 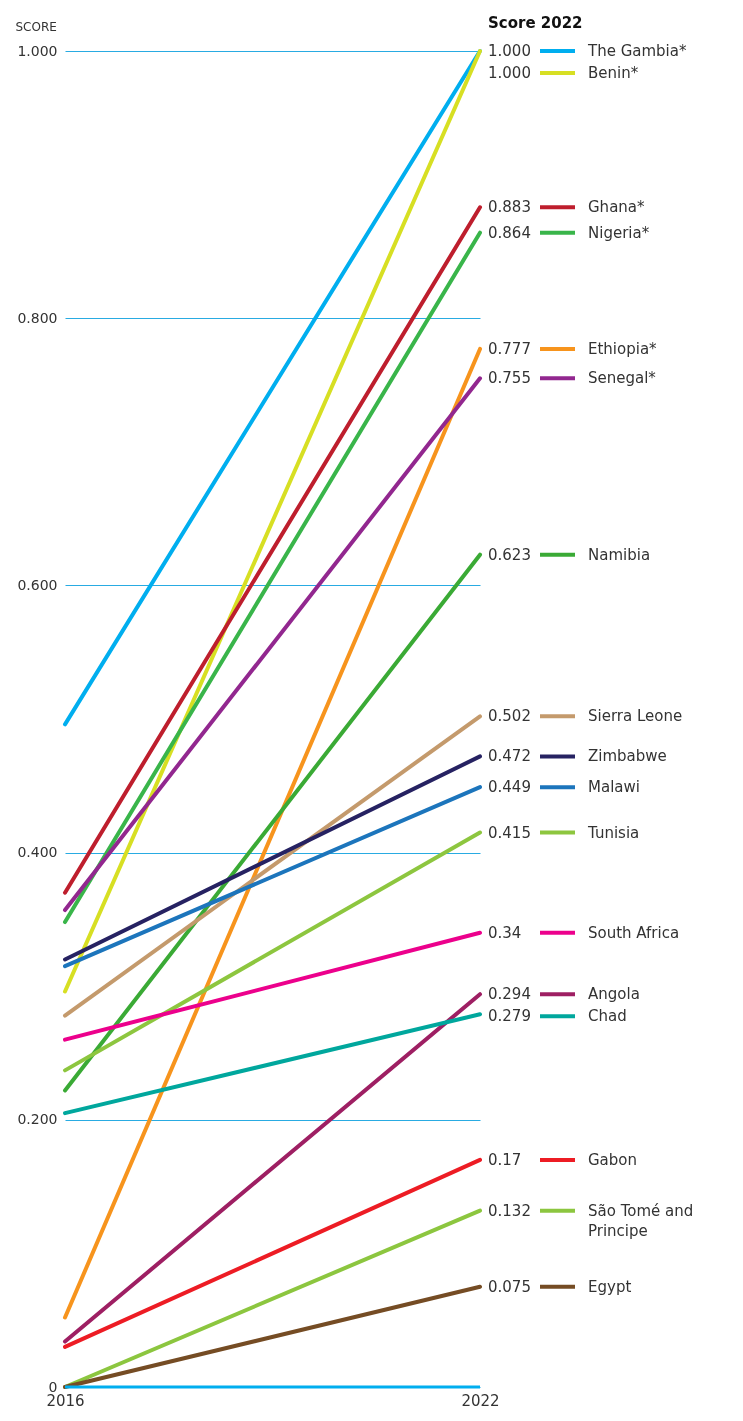 What do you see at coordinates (610, 1286) in the screenshot?
I see `legend-label: Egypt` at bounding box center [610, 1286].